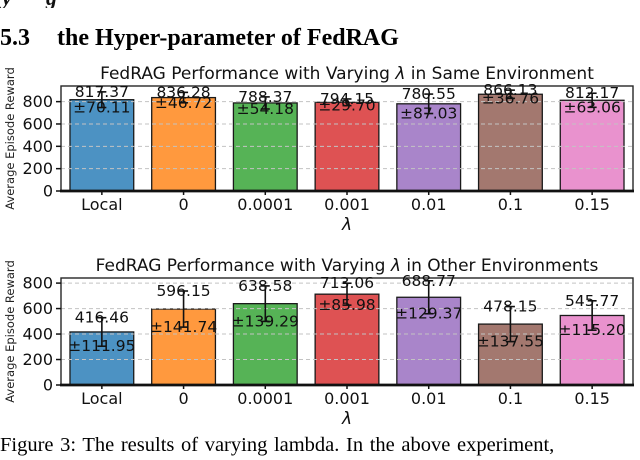 The width and height of the screenshot is (640, 460). I want to click on bar-error-label: ±46.72, so click(183, 103).